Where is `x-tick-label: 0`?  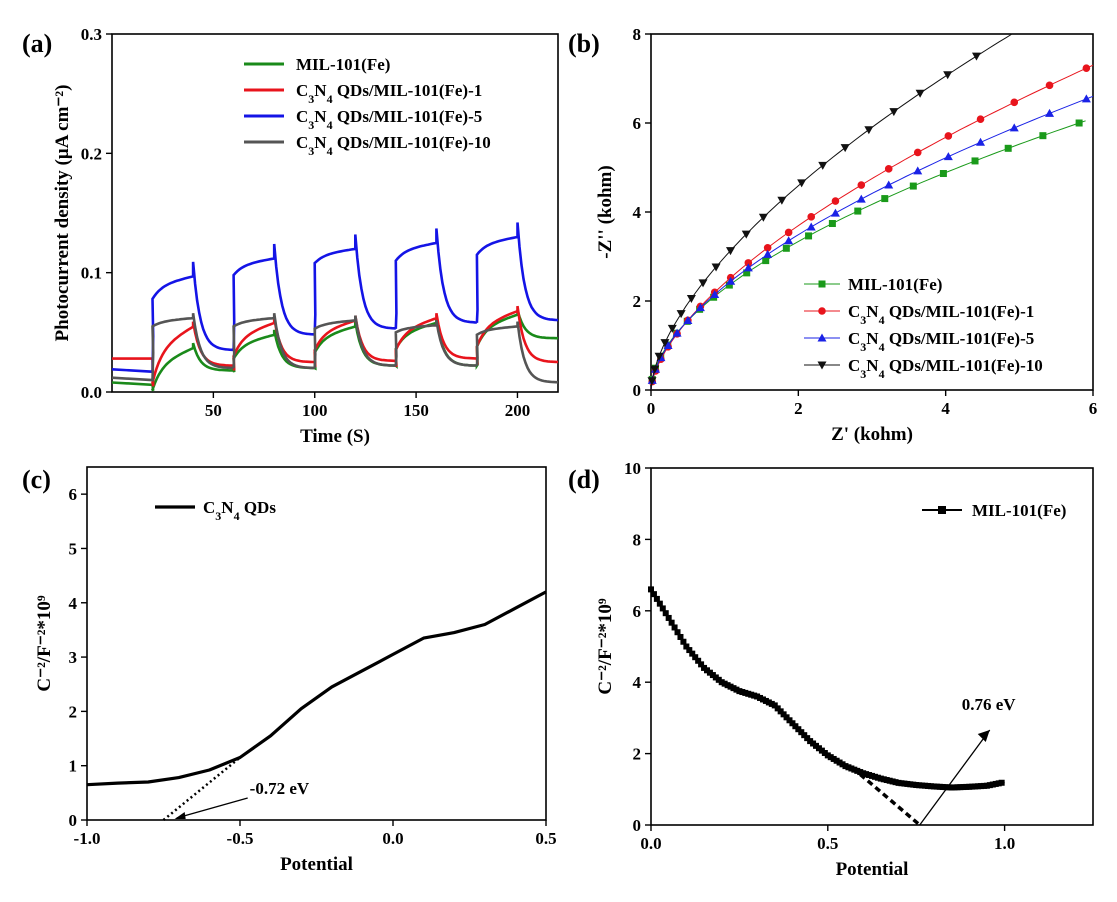
x-tick-label: 0 is located at coordinates (651, 408).